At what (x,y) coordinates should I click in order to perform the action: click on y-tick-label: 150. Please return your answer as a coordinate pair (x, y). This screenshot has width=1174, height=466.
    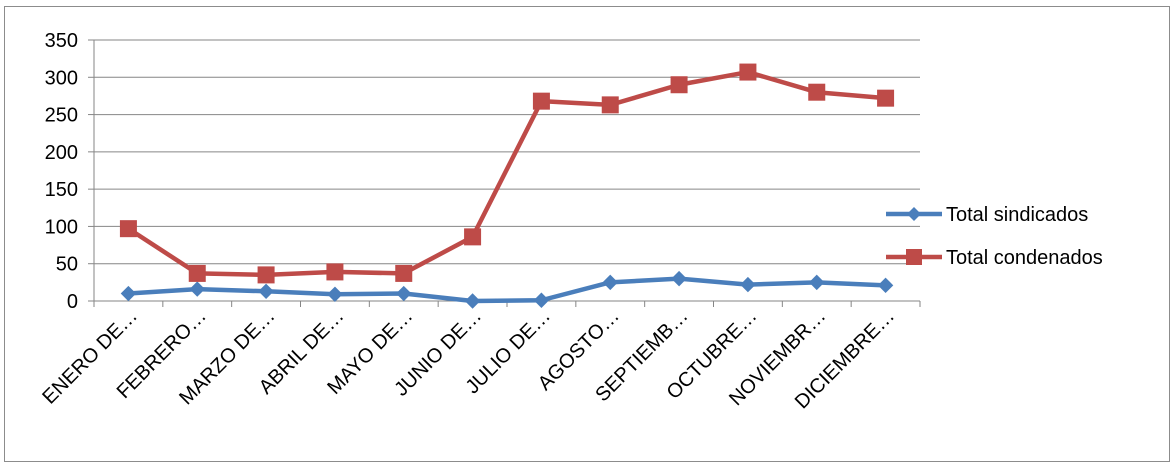
    Looking at the image, I should click on (61, 190).